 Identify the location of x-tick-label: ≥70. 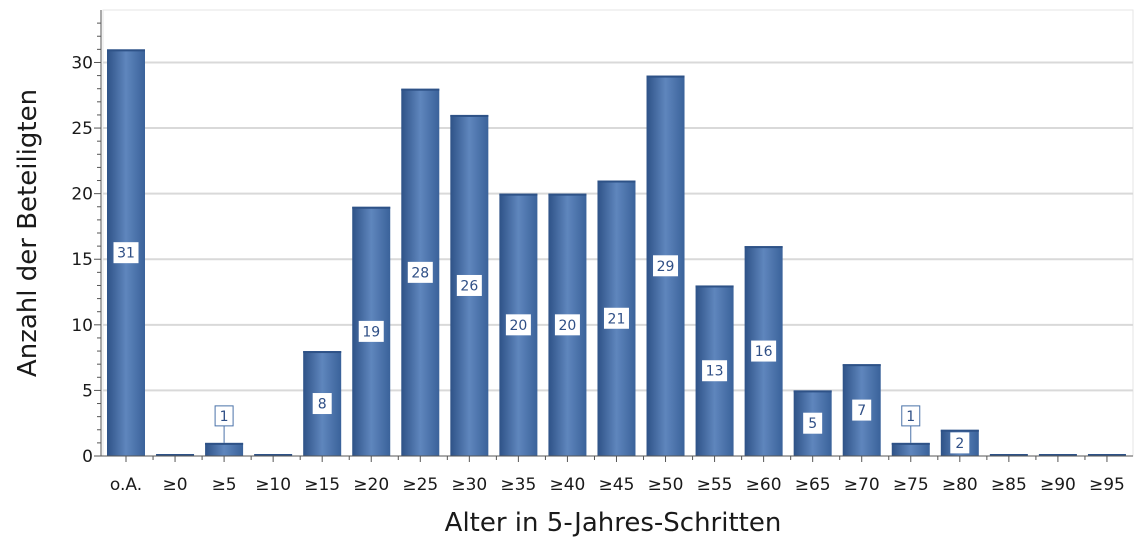
(862, 485).